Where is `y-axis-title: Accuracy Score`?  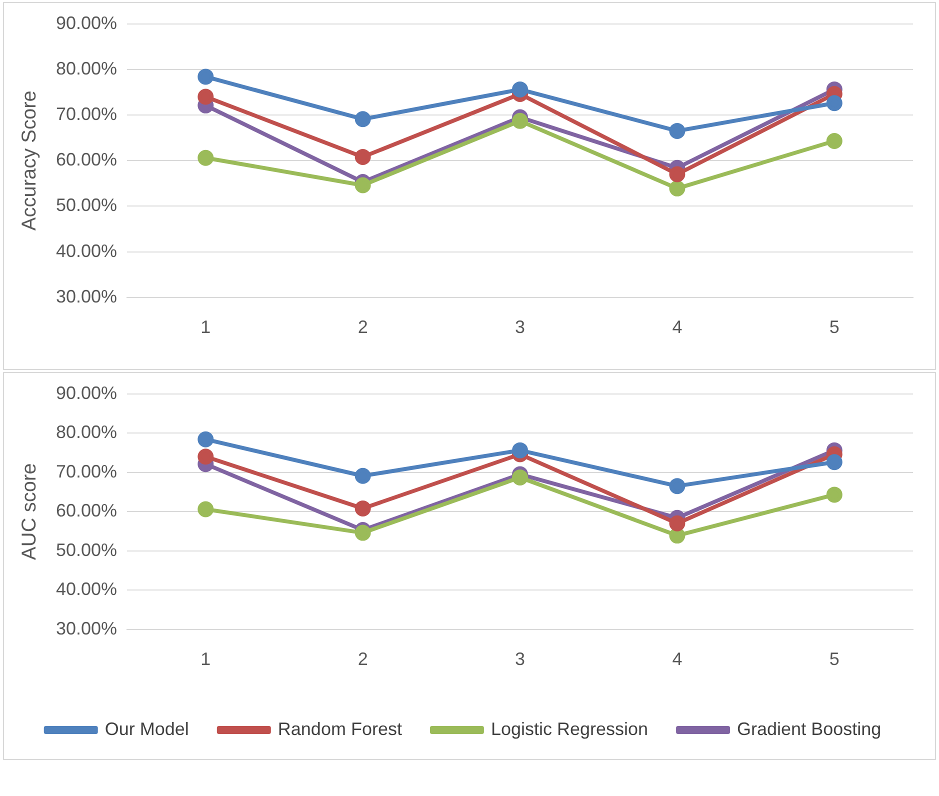 y-axis-title: Accuracy Score is located at coordinates (29, 160).